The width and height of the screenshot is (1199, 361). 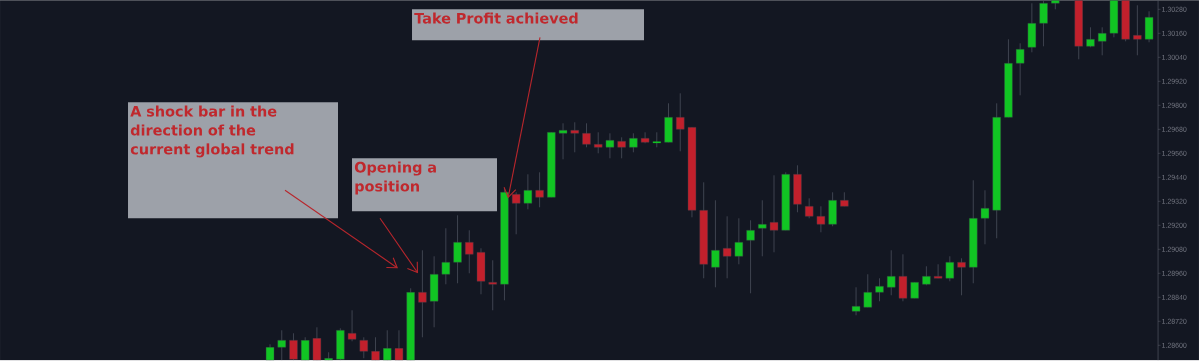 What do you see at coordinates (496, 18) in the screenshot?
I see `annotation: Take Profit achieved` at bounding box center [496, 18].